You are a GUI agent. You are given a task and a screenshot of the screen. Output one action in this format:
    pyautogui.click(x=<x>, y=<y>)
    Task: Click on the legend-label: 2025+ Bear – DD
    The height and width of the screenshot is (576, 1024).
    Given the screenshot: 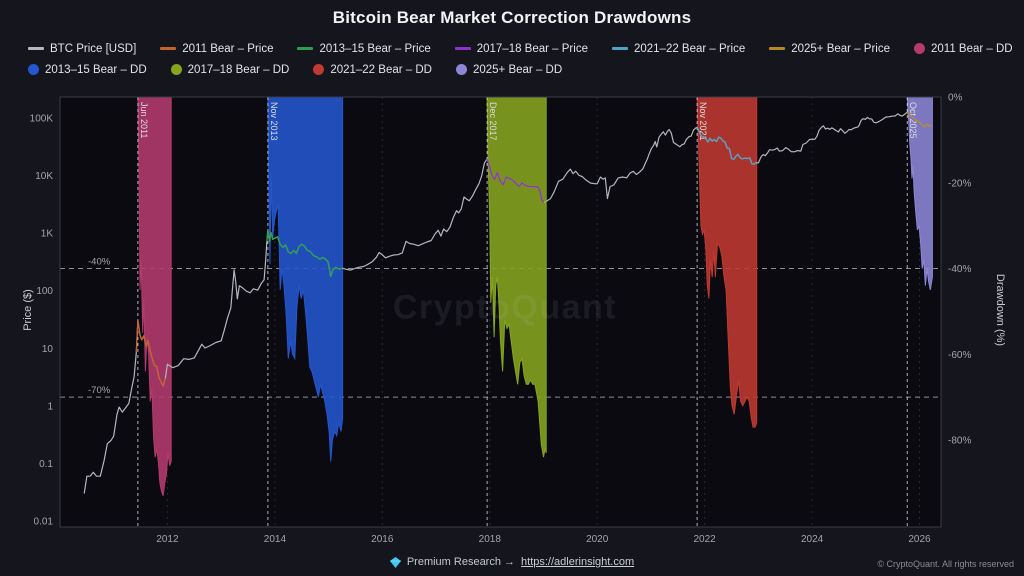 What is the action you would take?
    pyautogui.click(x=517, y=69)
    